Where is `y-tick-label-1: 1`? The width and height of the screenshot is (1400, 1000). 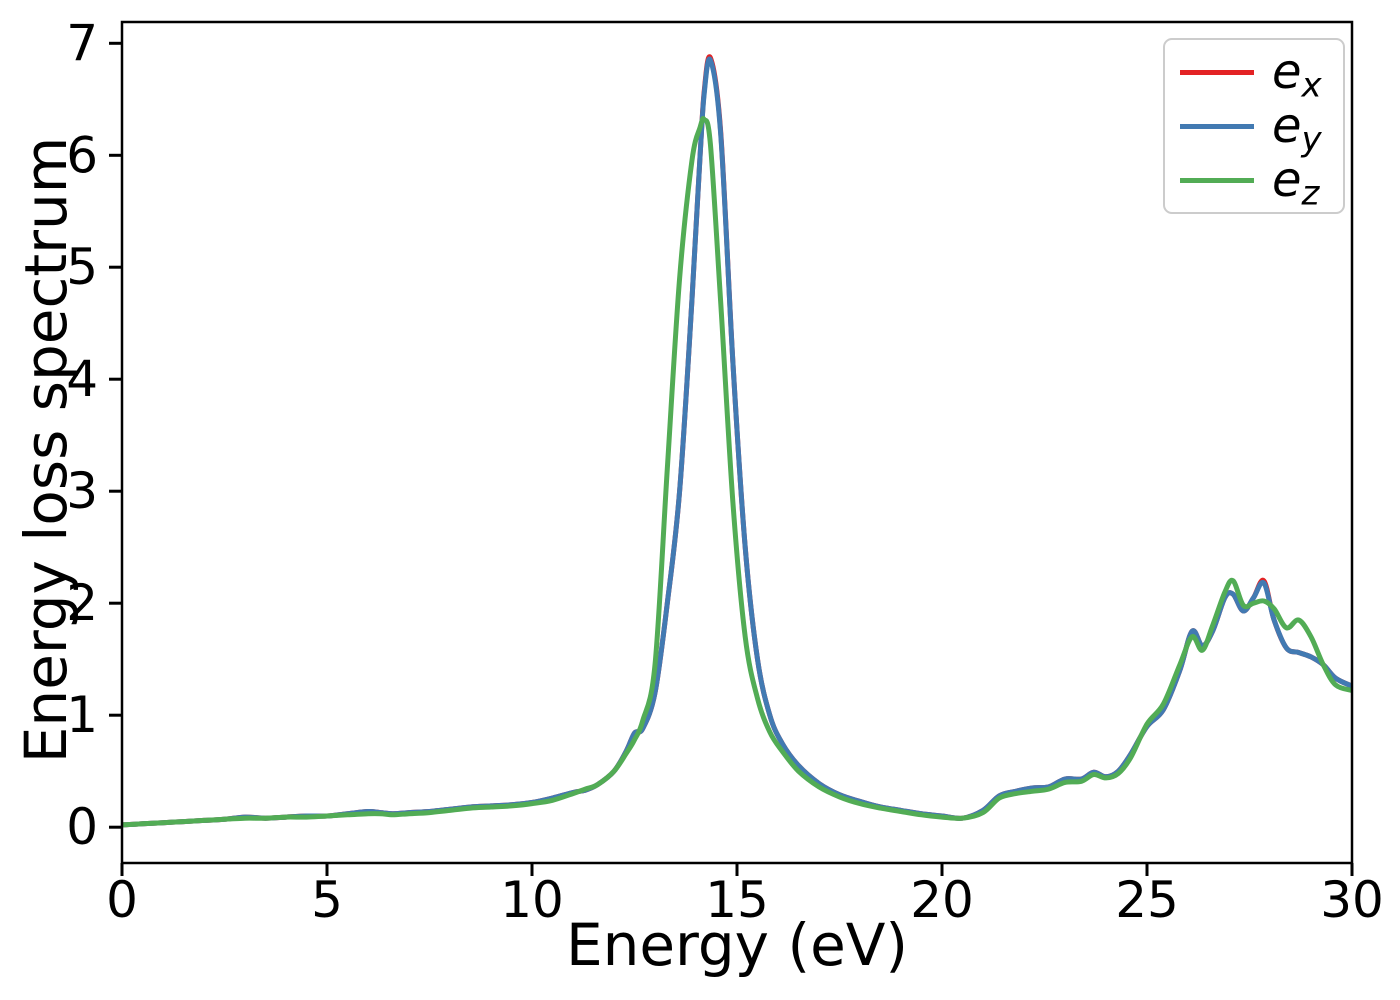 y-tick-label-1: 1 is located at coordinates (82, 715).